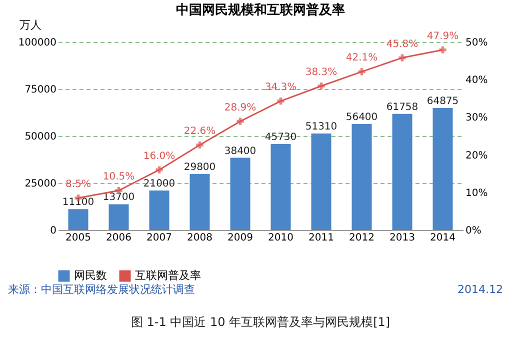  I want to click on text: 2014.12, so click(480, 289).